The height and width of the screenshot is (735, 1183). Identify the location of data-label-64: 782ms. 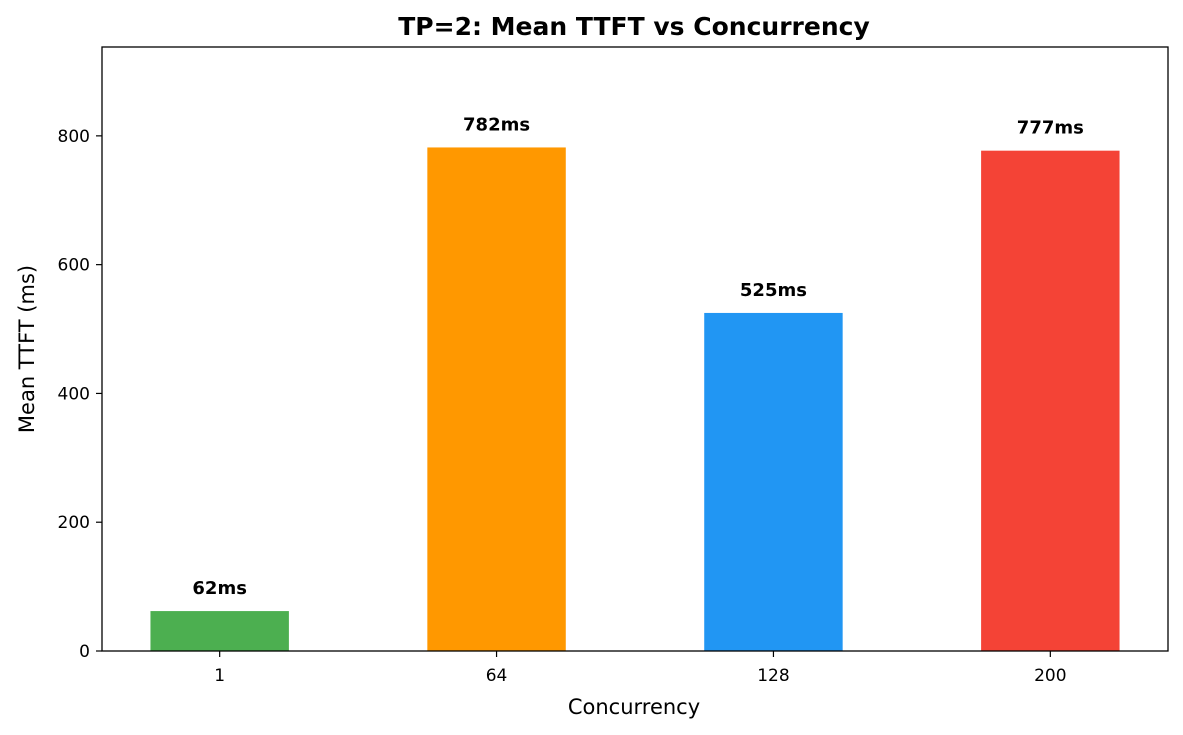
(496, 124).